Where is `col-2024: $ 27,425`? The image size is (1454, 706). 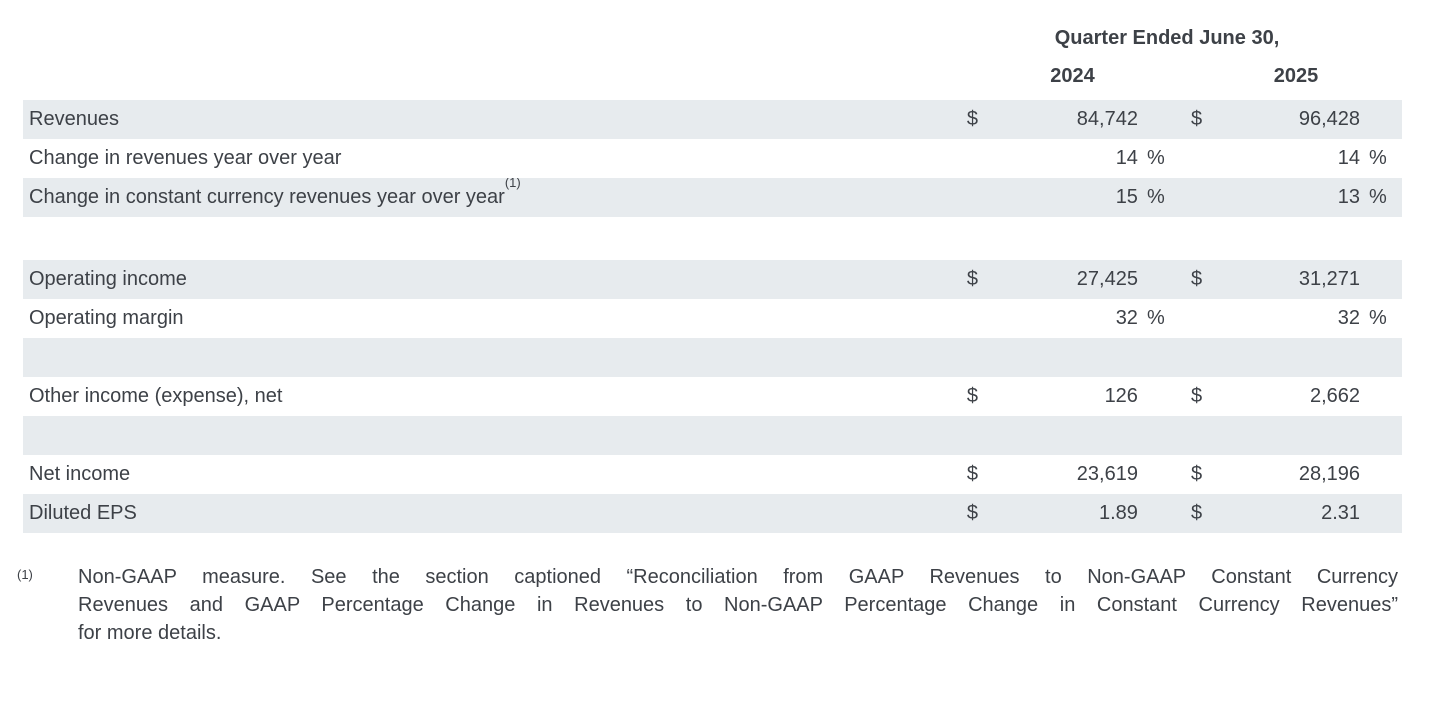 col-2024: $ 27,425 is located at coordinates (1074, 279).